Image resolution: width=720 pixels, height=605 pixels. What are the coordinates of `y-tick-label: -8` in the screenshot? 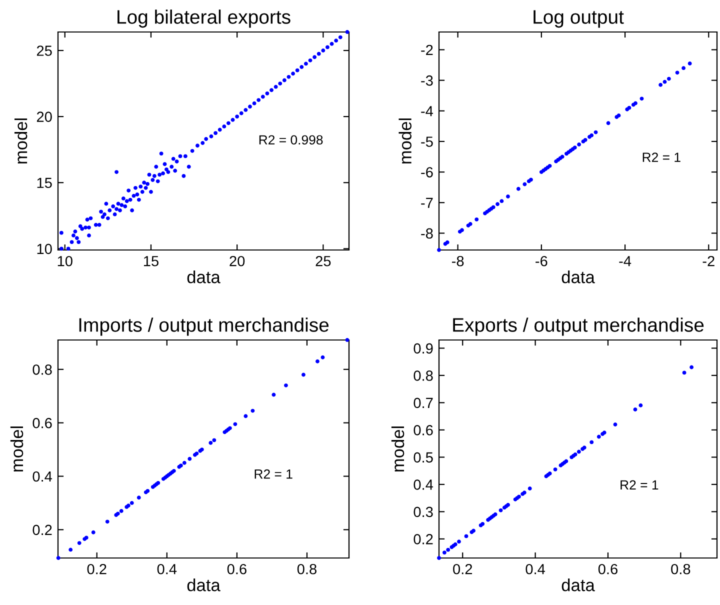 It's located at (427, 233).